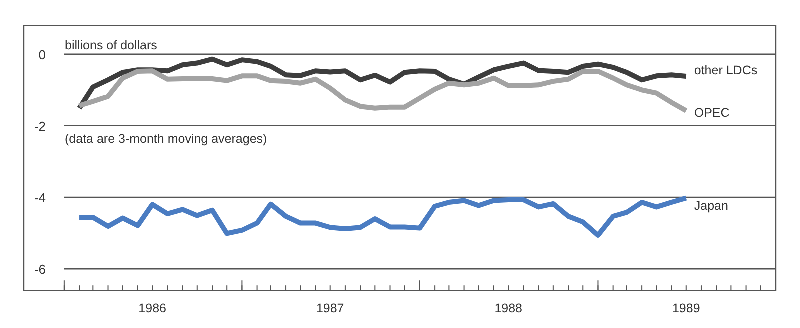 The image size is (800, 328). What do you see at coordinates (111, 45) in the screenshot?
I see `y-axis-title: billions of dollars` at bounding box center [111, 45].